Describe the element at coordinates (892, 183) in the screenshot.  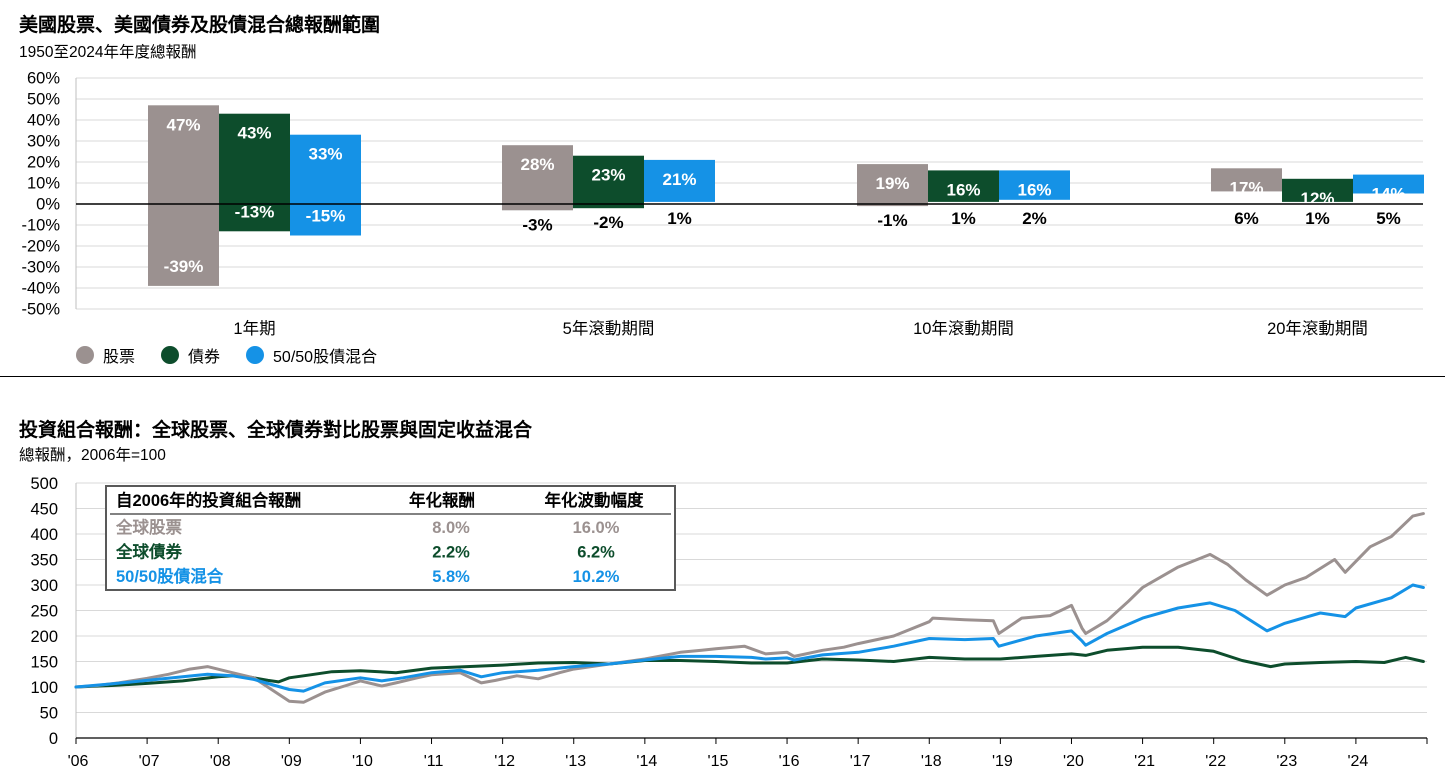
I see `bar-max-label-stocks: 19%` at that location.